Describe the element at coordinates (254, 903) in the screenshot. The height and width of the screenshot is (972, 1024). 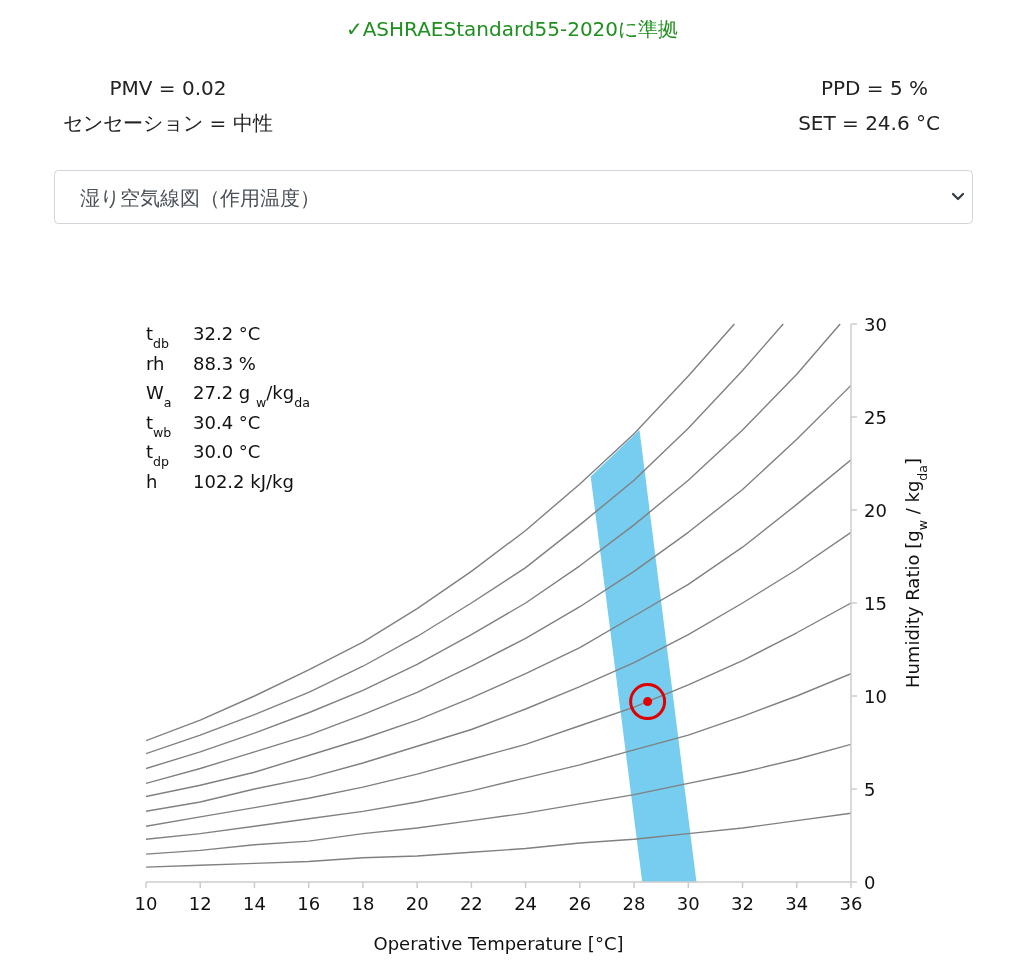
I see `x-tick-label: 14` at that location.